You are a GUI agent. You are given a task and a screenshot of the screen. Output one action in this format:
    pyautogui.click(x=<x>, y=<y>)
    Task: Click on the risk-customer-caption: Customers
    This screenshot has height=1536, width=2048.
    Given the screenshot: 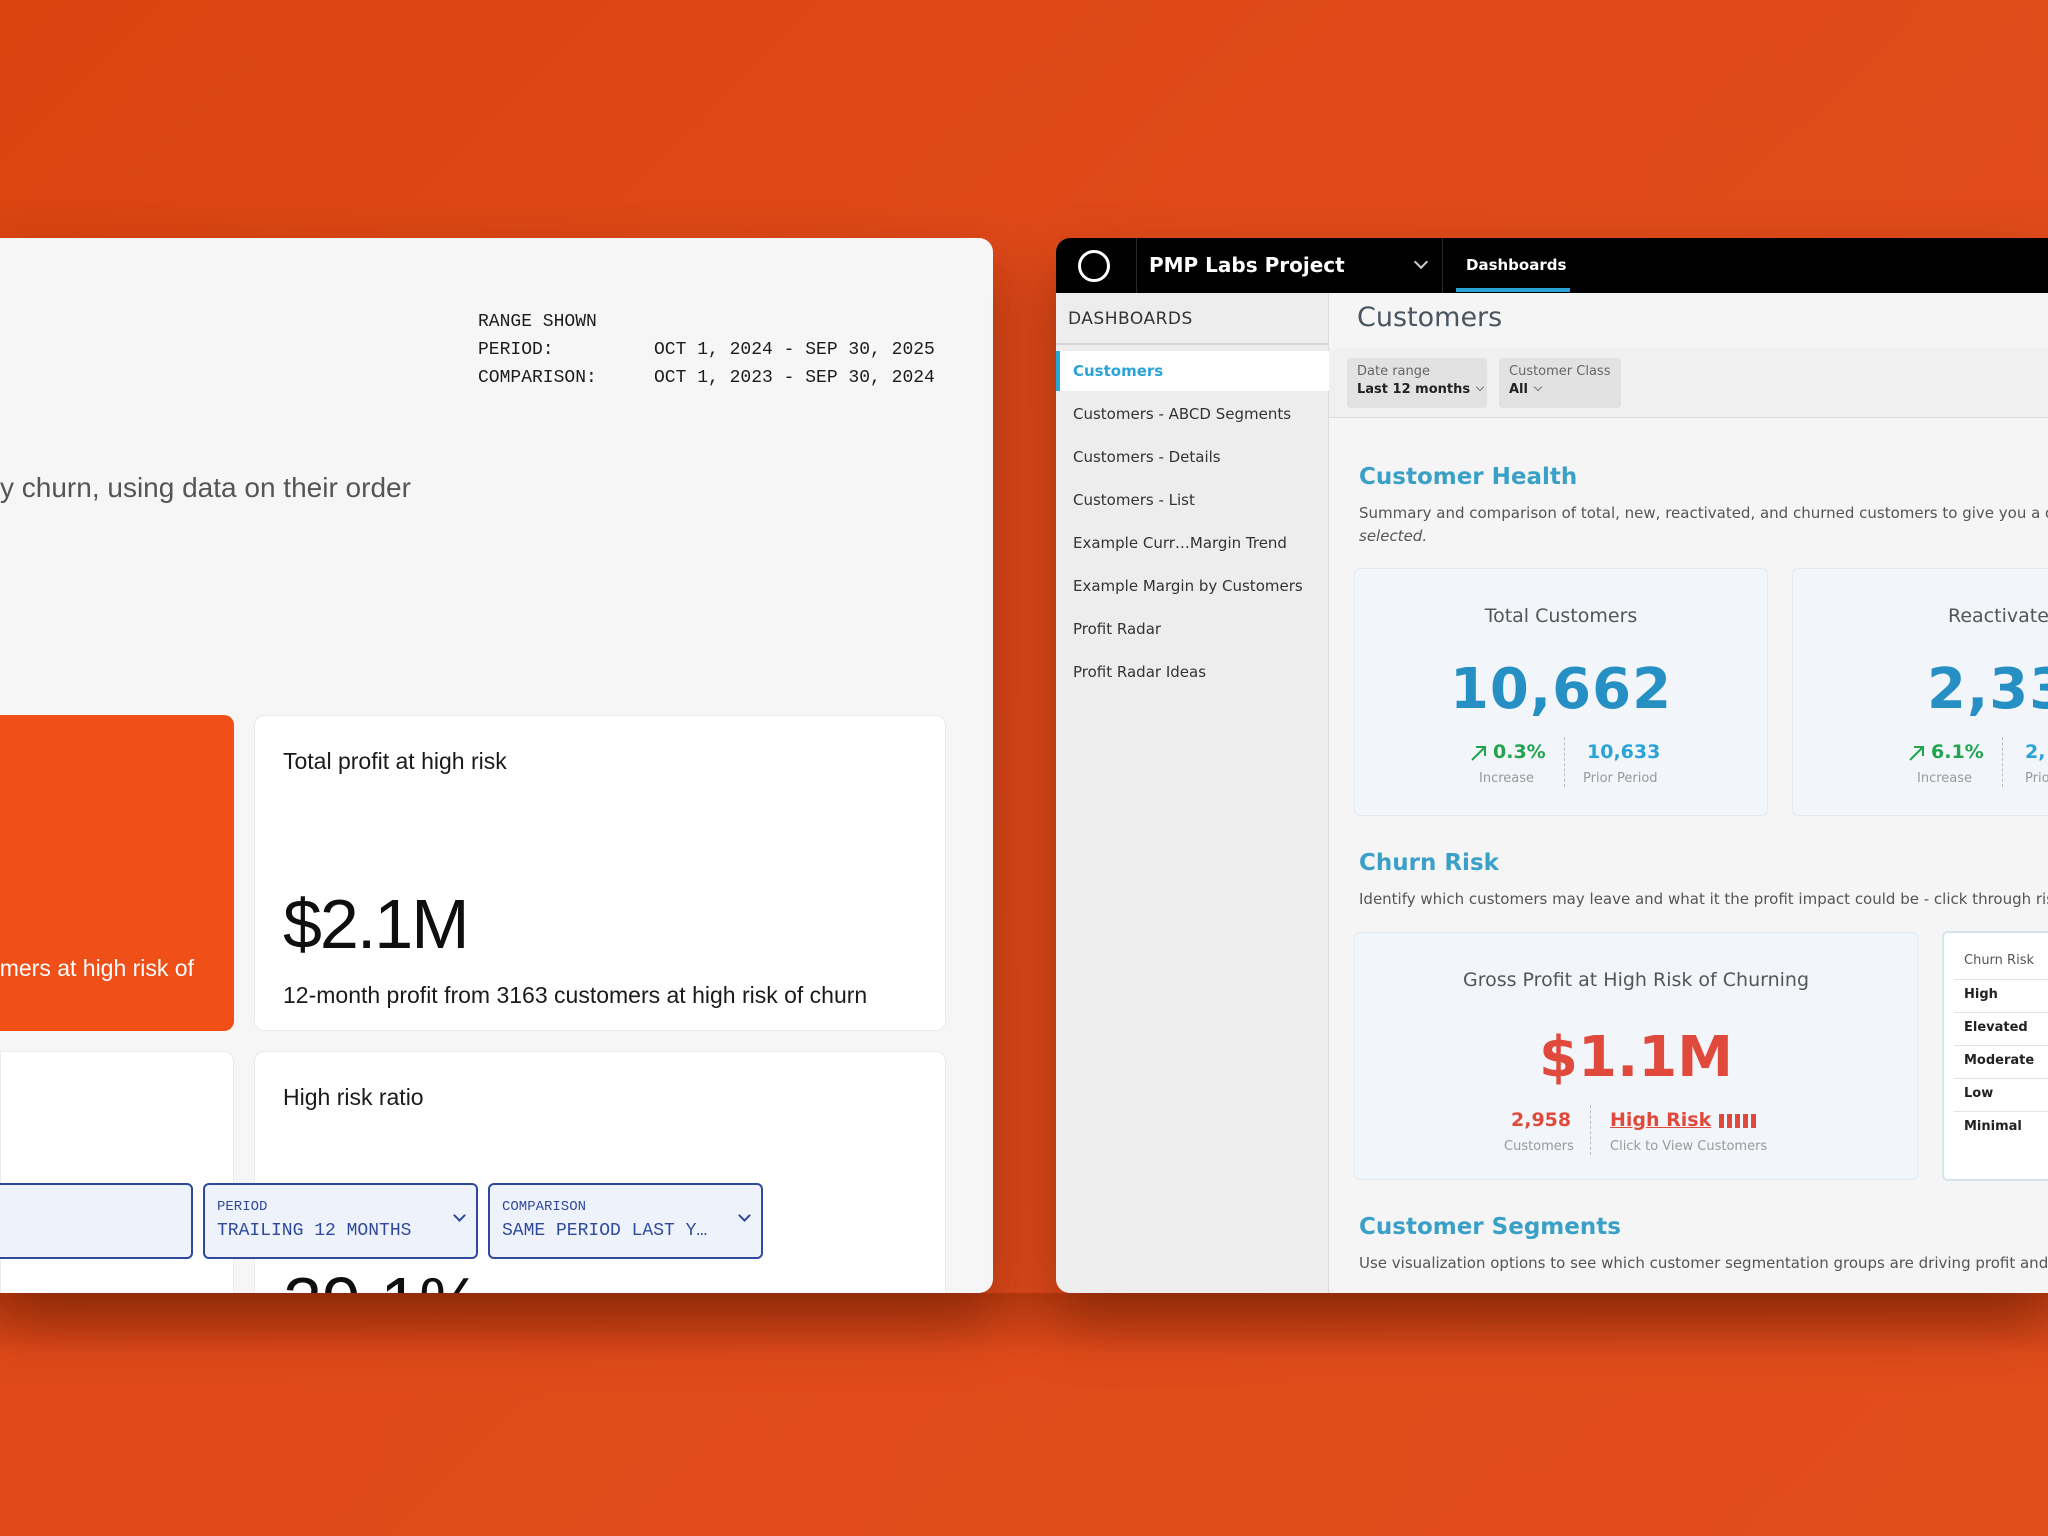 What is the action you would take?
    pyautogui.click(x=1539, y=1146)
    